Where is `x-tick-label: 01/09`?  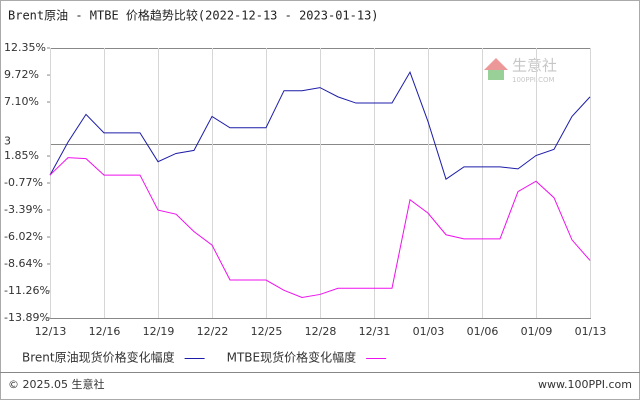
x-tick-label: 01/09 is located at coordinates (537, 331).